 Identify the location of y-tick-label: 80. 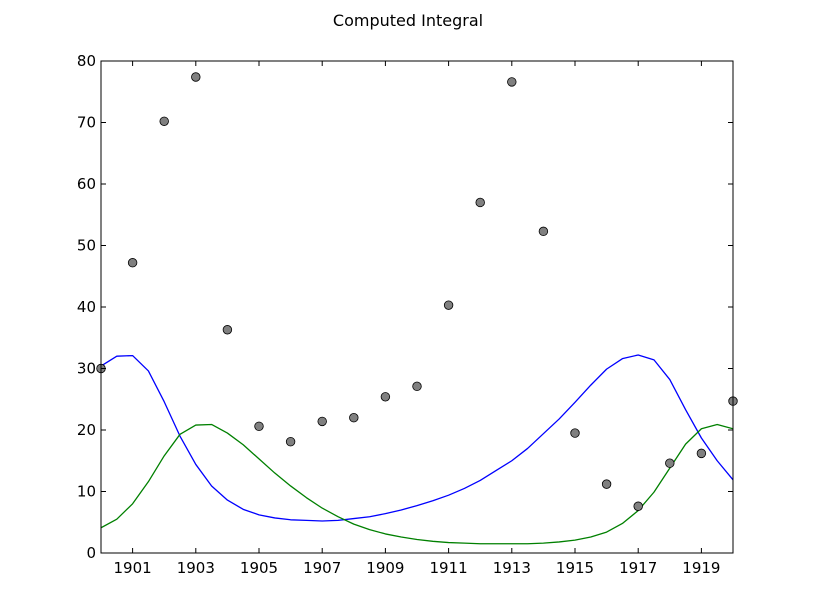
(86, 61).